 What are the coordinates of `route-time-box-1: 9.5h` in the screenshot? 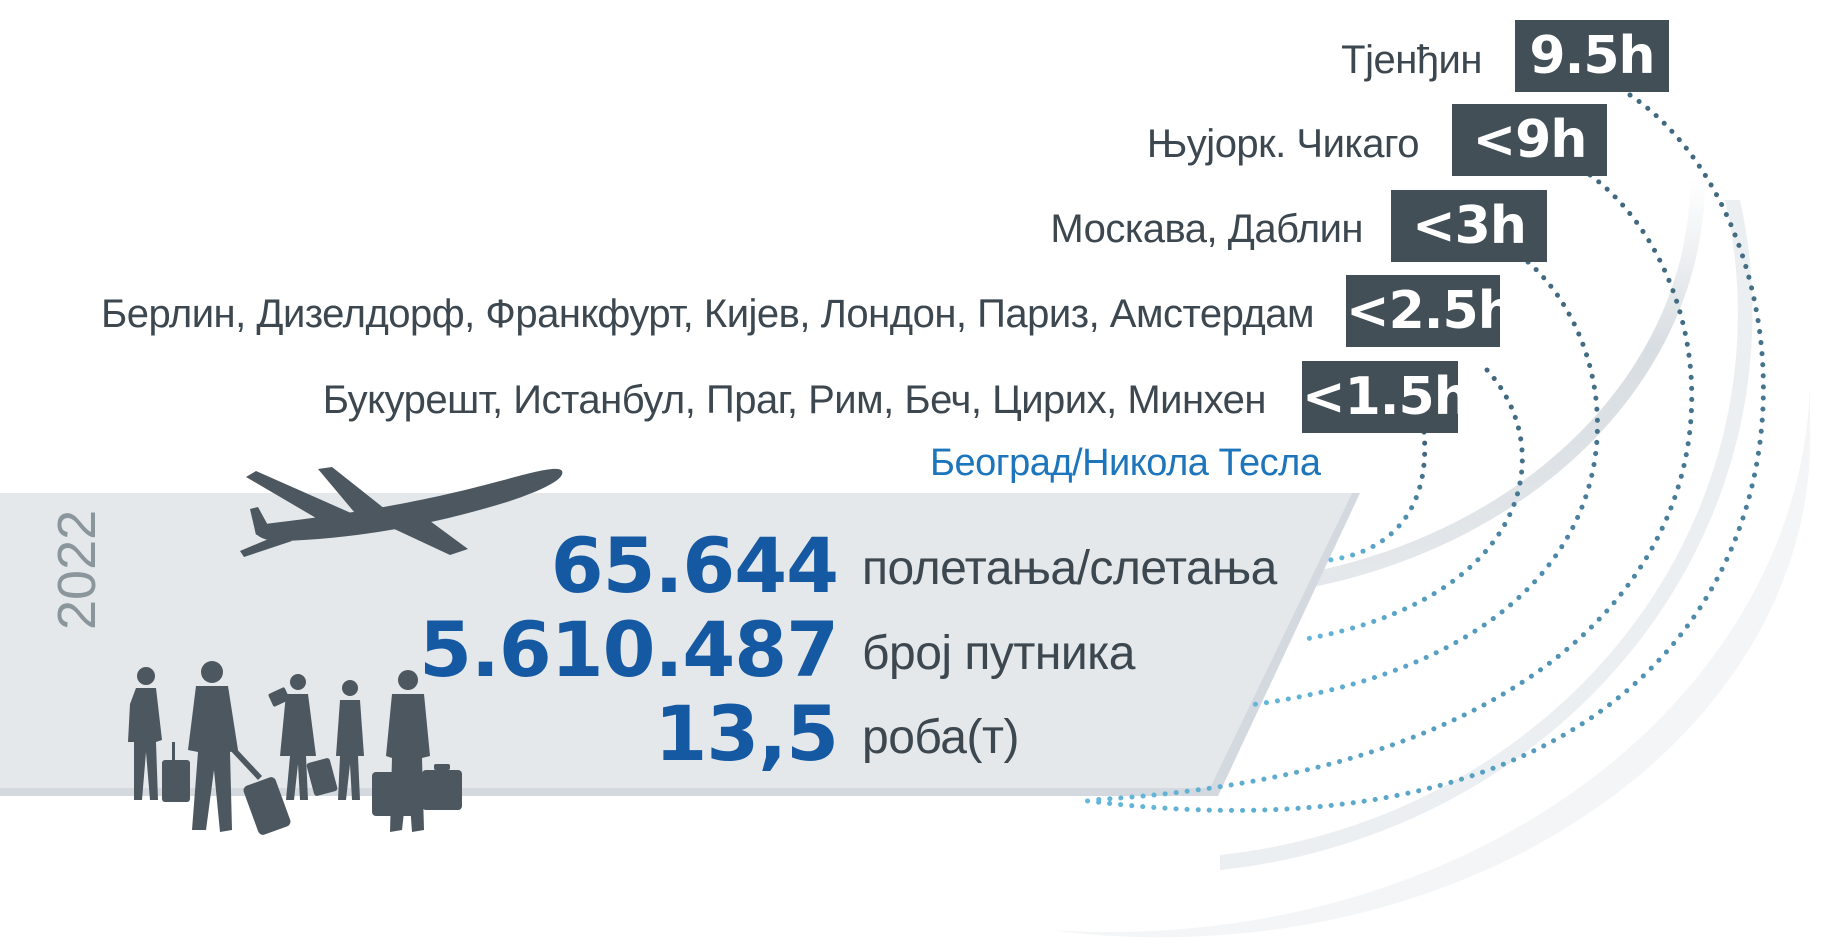 It's located at (1592, 56).